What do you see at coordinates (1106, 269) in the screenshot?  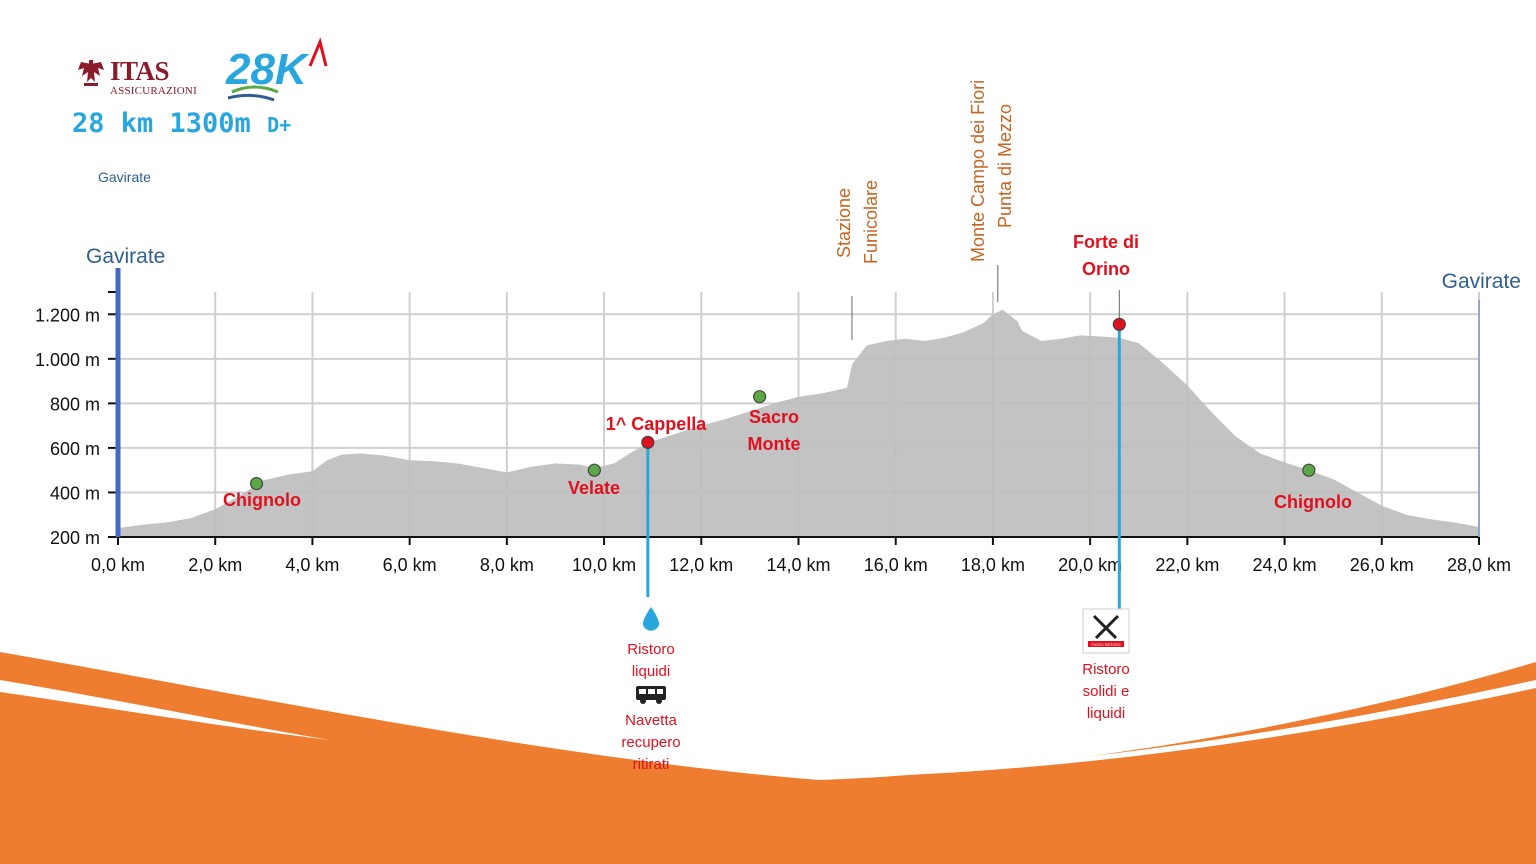 I see `point-label: Orino` at bounding box center [1106, 269].